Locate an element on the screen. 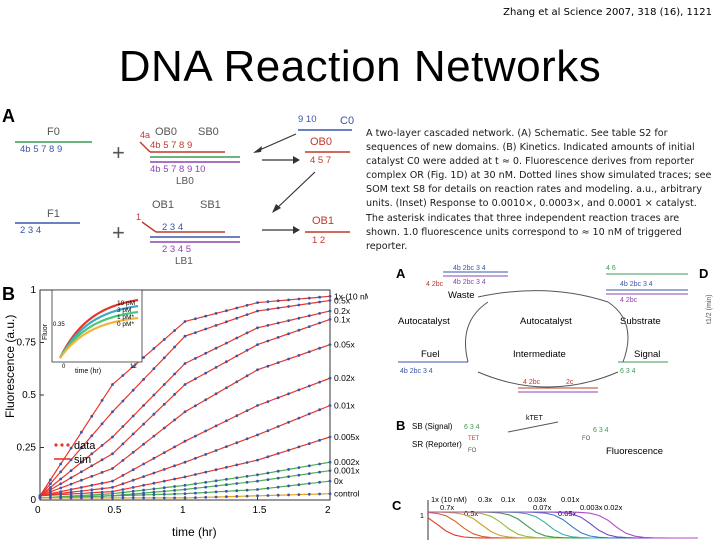  substrate-label: Substrate is located at coordinates (640, 321).